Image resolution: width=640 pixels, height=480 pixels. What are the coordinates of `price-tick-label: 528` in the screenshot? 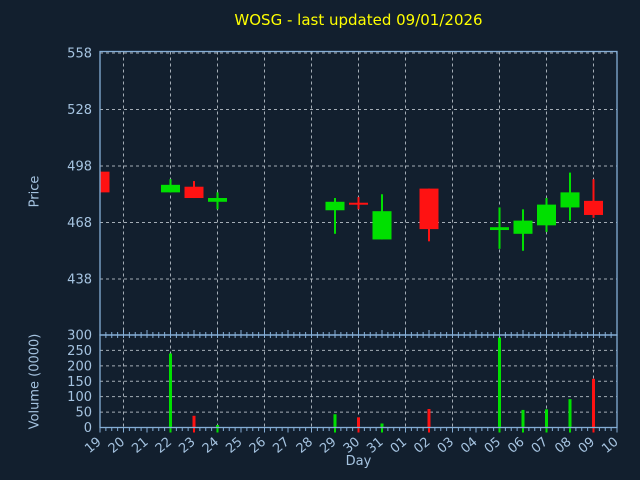 It's located at (79, 110).